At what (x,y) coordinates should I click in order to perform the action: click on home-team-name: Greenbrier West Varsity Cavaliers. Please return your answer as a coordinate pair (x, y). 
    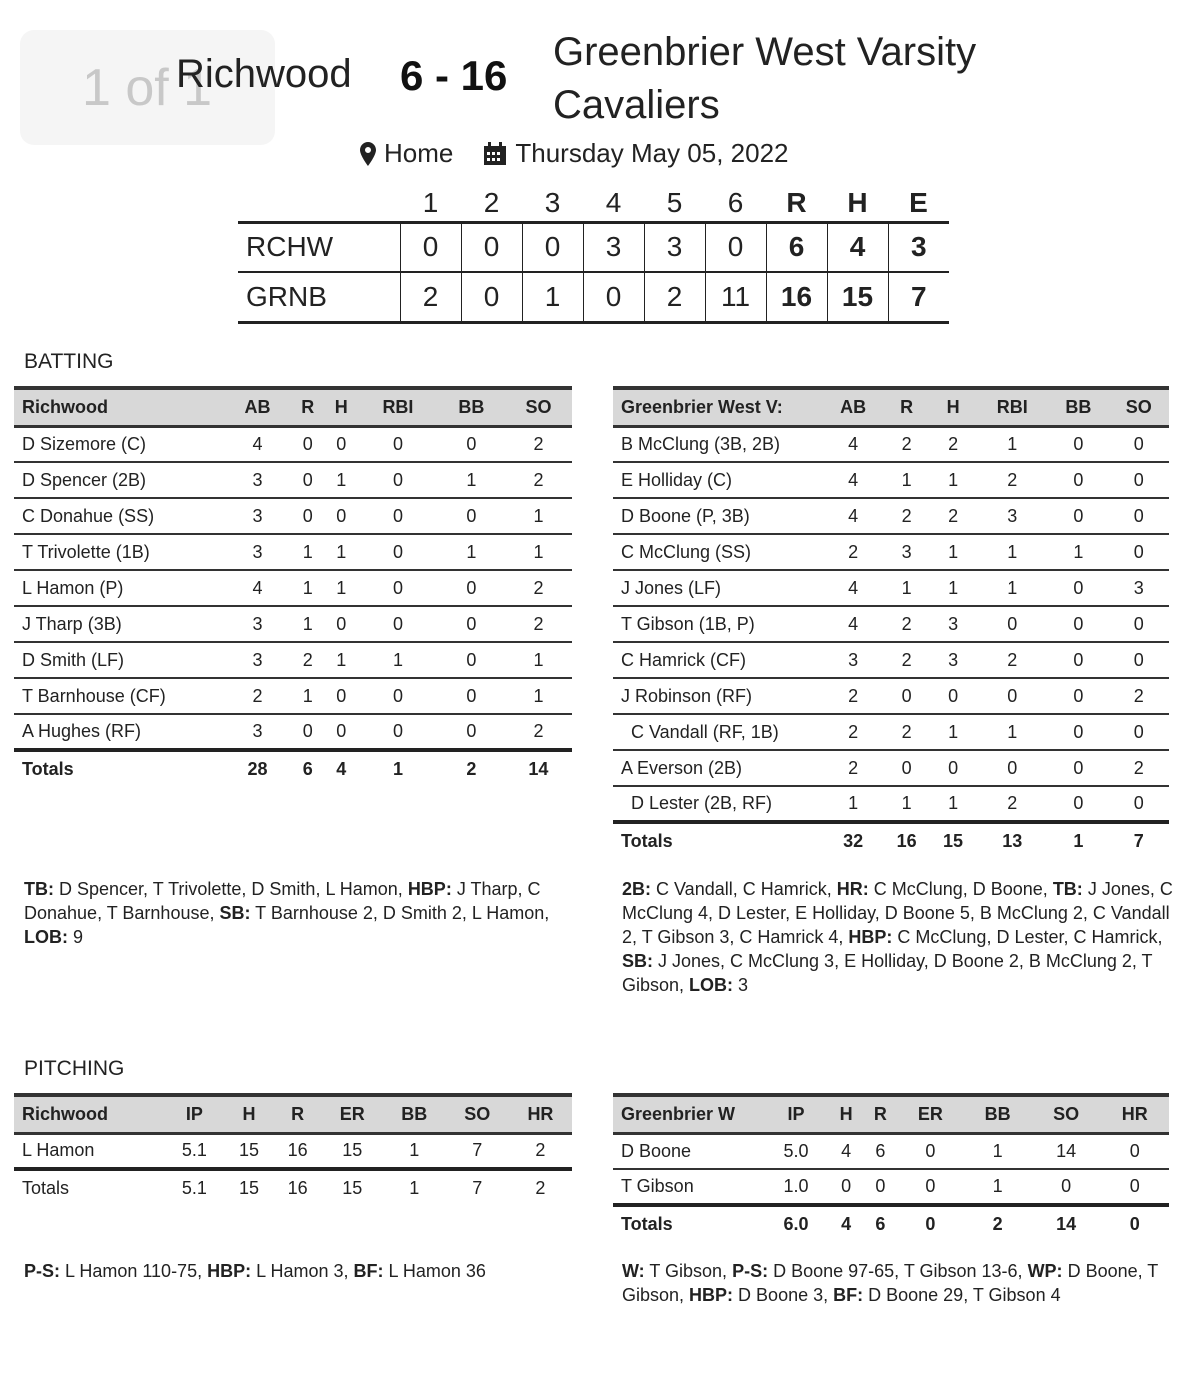
    Looking at the image, I should click on (765, 78).